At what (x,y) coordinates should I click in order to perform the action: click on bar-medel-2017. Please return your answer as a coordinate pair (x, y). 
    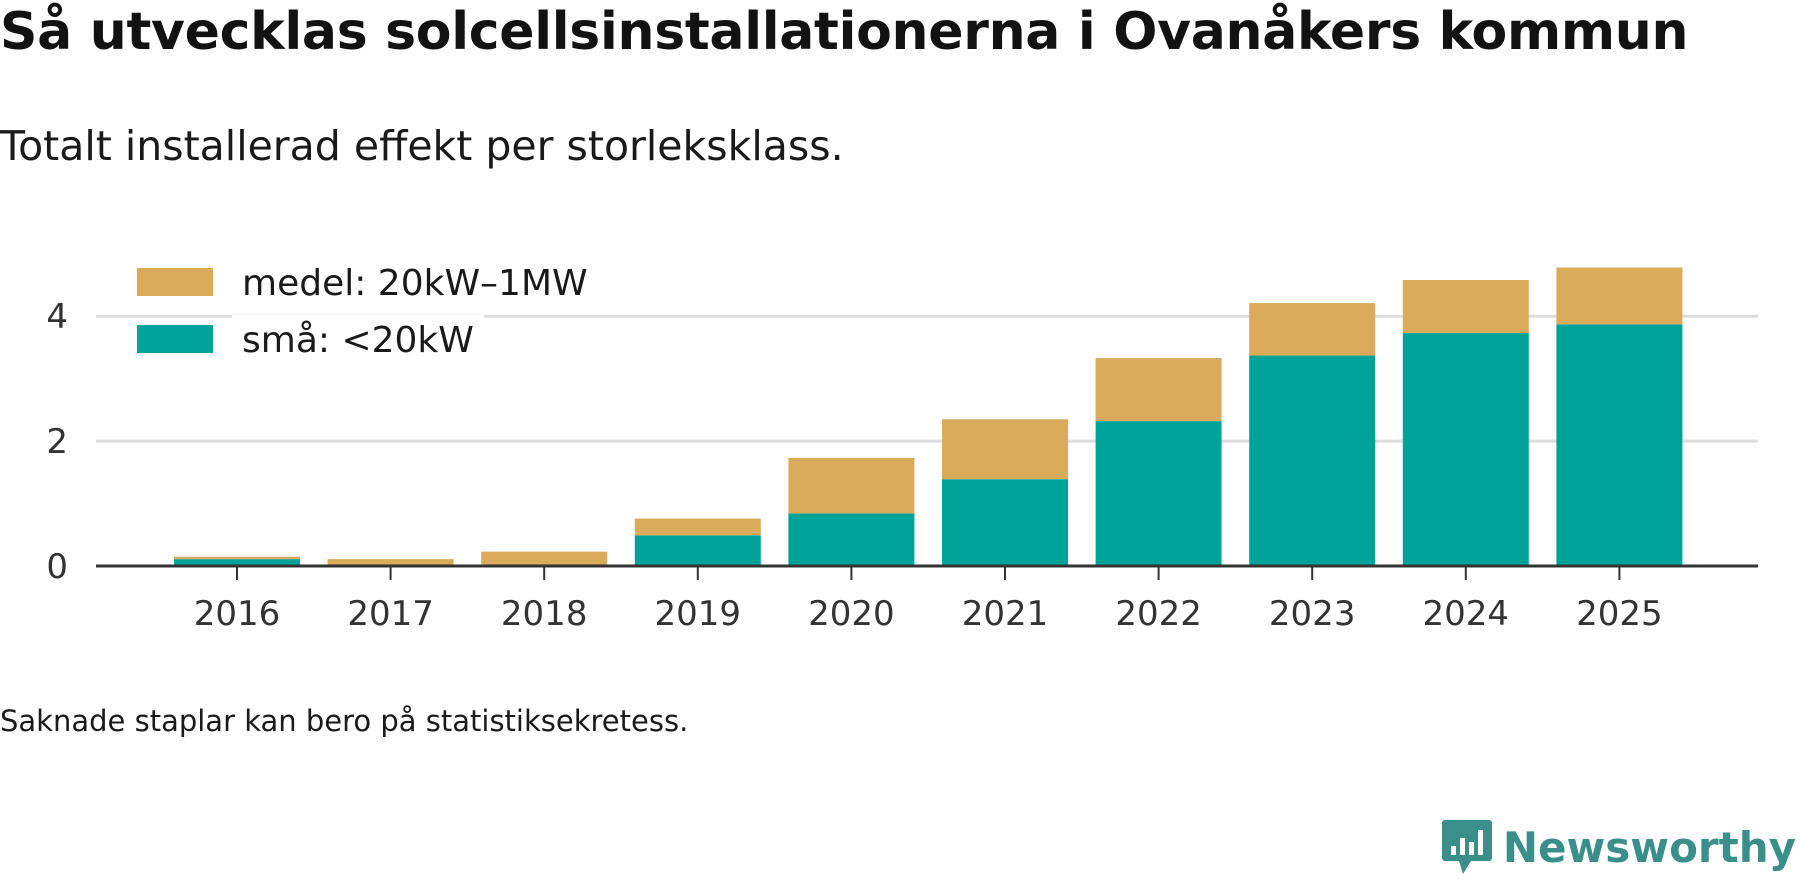
    Looking at the image, I should click on (390, 562).